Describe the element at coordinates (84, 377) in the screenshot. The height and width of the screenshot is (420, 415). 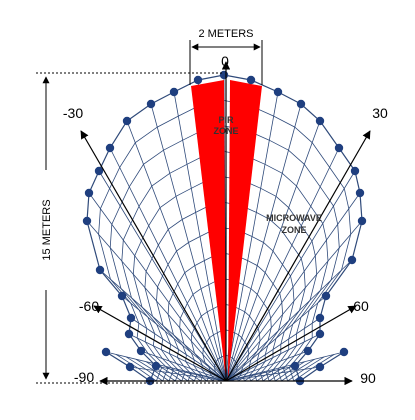
I see `angle-label-minus-90: -90` at that location.